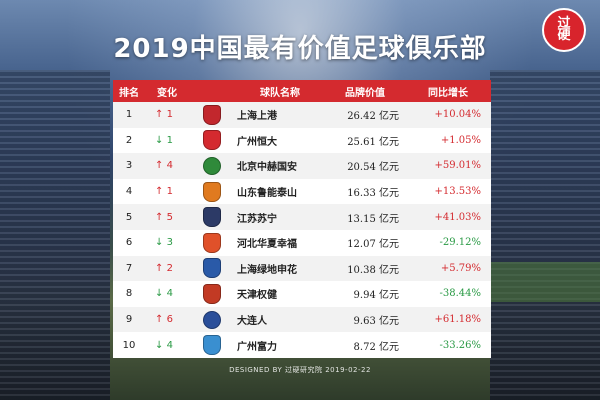 Image resolution: width=600 pixels, height=400 pixels. I want to click on growth-rate: +41.03%, so click(457, 217).